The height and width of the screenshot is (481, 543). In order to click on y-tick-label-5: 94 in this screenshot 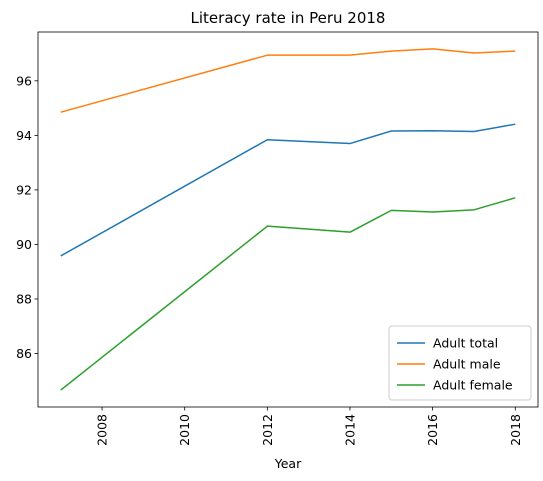, I will do `click(24, 135)`.